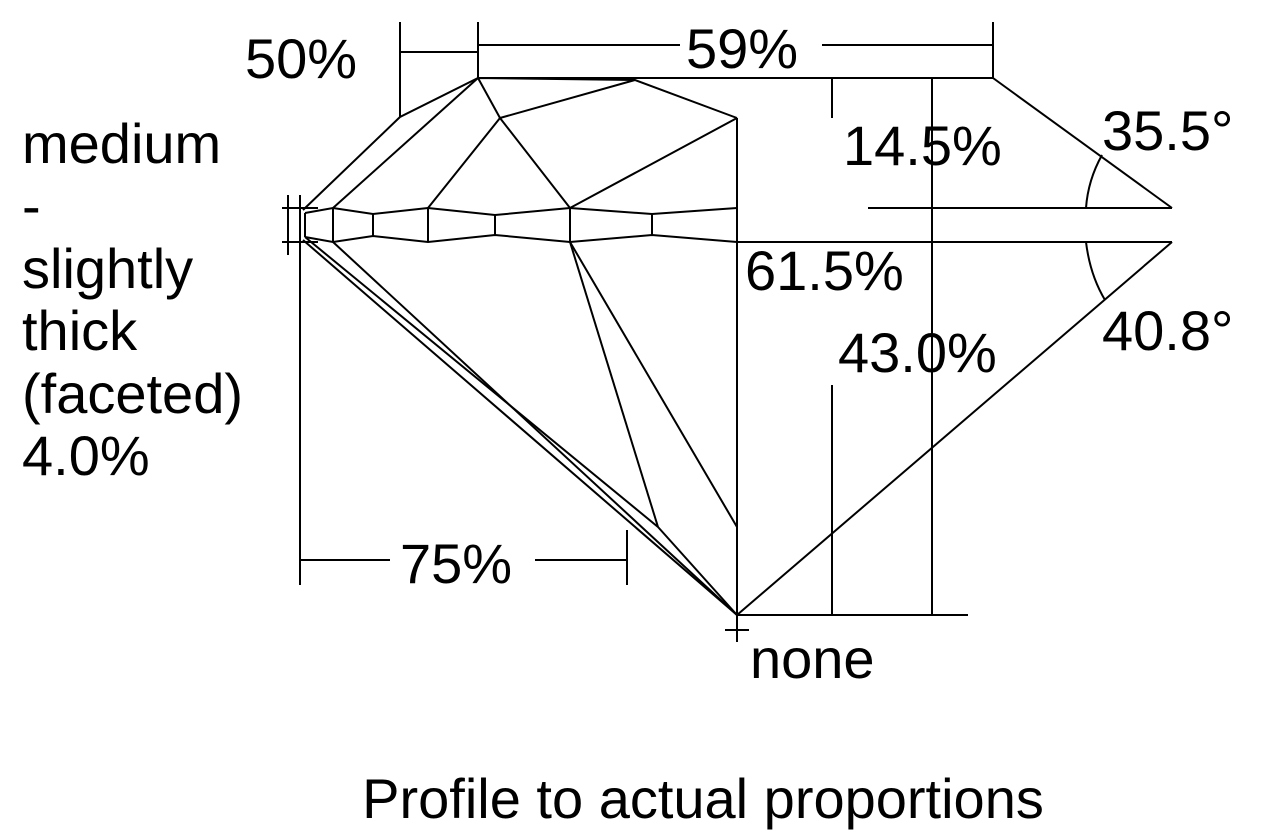 This screenshot has height=837, width=1280. I want to click on crown-angle-label: 35.5°, so click(1167, 130).